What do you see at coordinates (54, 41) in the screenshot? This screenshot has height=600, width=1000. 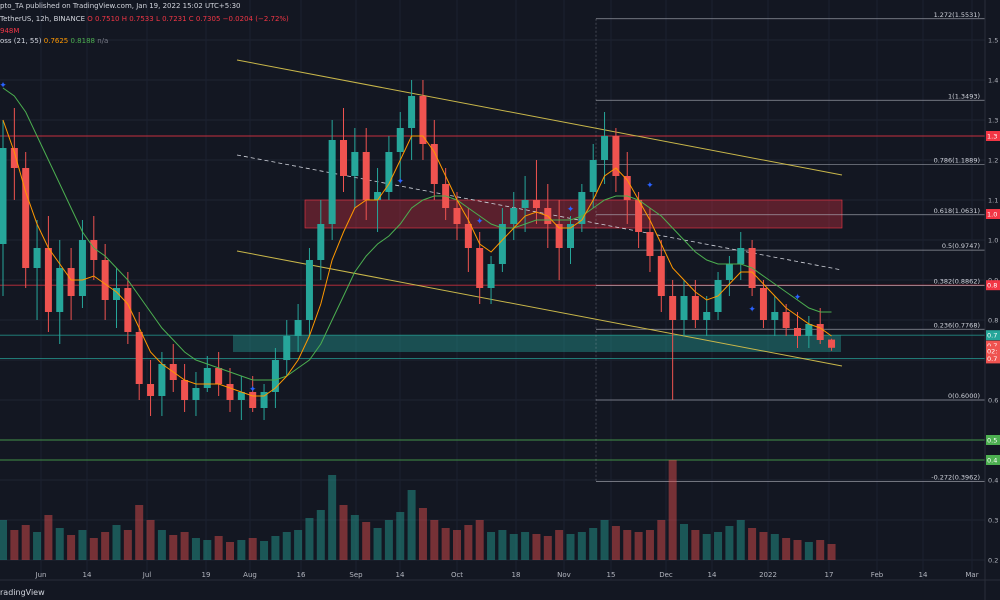 I see `ma-cross-legend: oss (21, 55) 0.7625 0.8188 n/a` at bounding box center [54, 41].